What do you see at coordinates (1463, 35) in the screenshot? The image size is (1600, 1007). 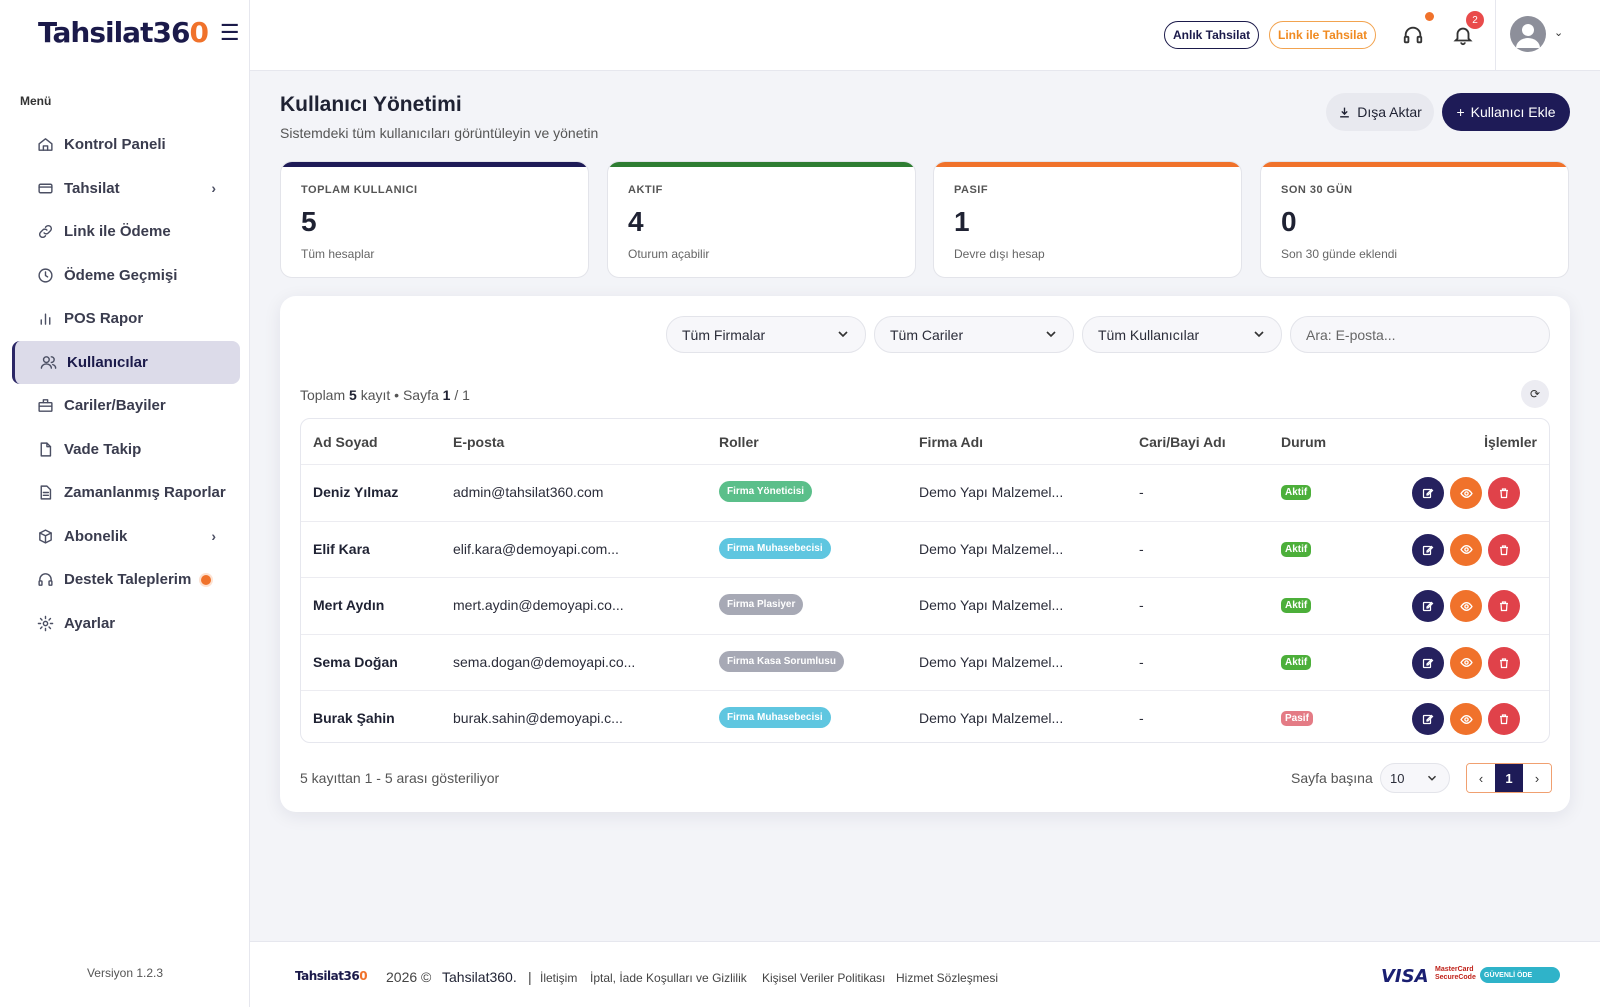 I see `bell-icon` at bounding box center [1463, 35].